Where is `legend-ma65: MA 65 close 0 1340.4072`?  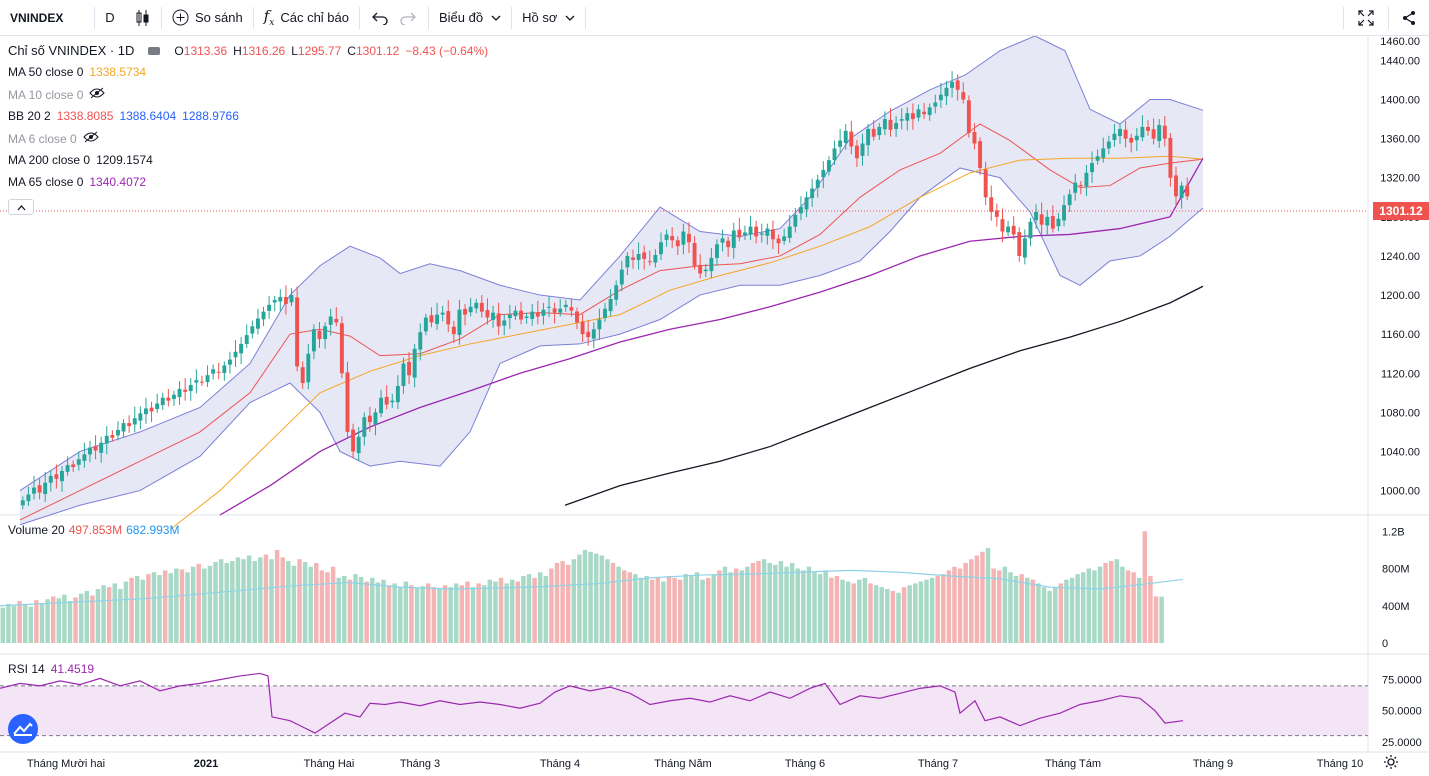 legend-ma65: MA 65 close 0 1340.4072 is located at coordinates (77, 182).